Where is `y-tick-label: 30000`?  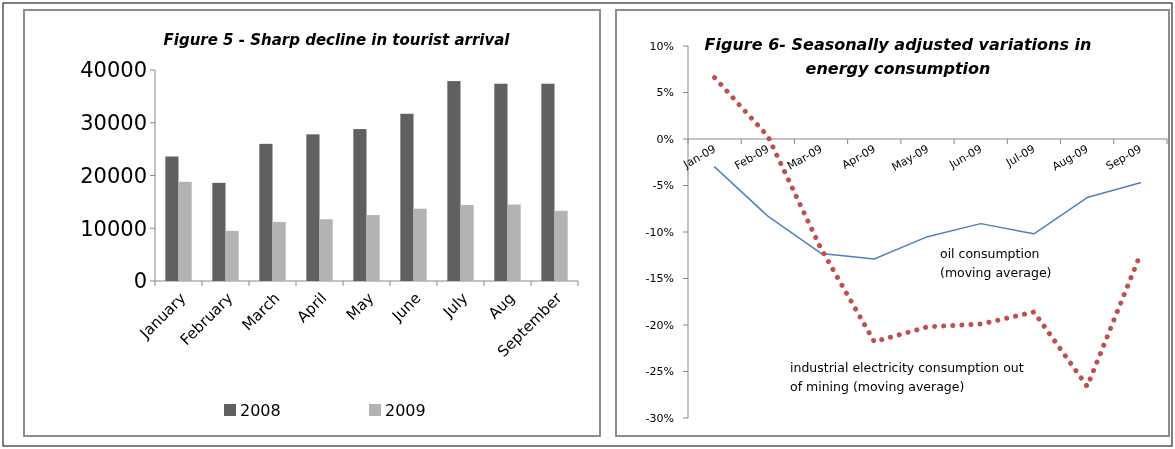 y-tick-label: 30000 is located at coordinates (113, 123).